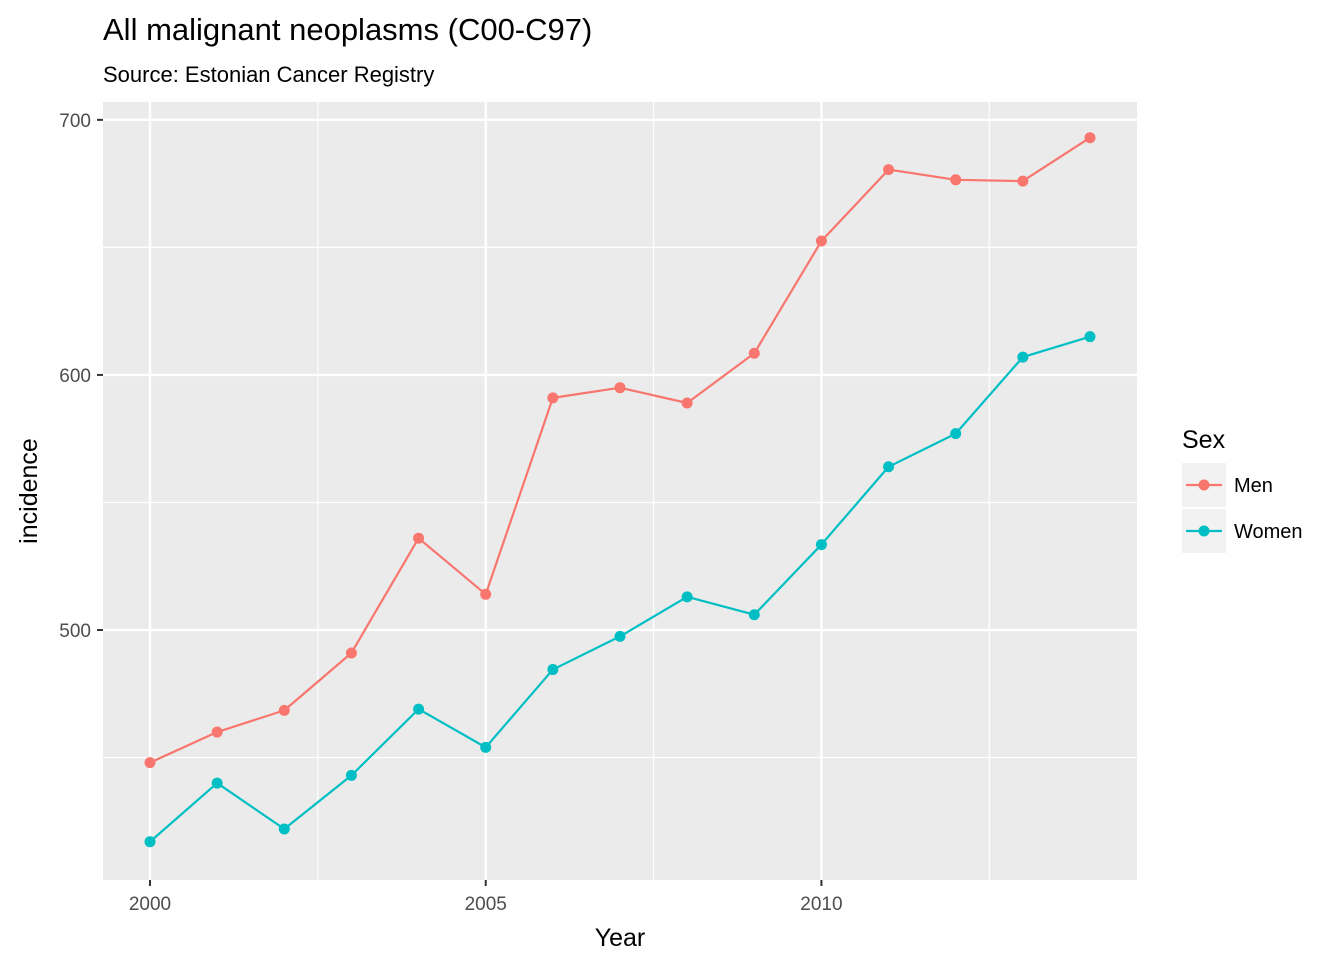 The image size is (1344, 960). Describe the element at coordinates (821, 904) in the screenshot. I see `x-tick-label: 2010` at that location.